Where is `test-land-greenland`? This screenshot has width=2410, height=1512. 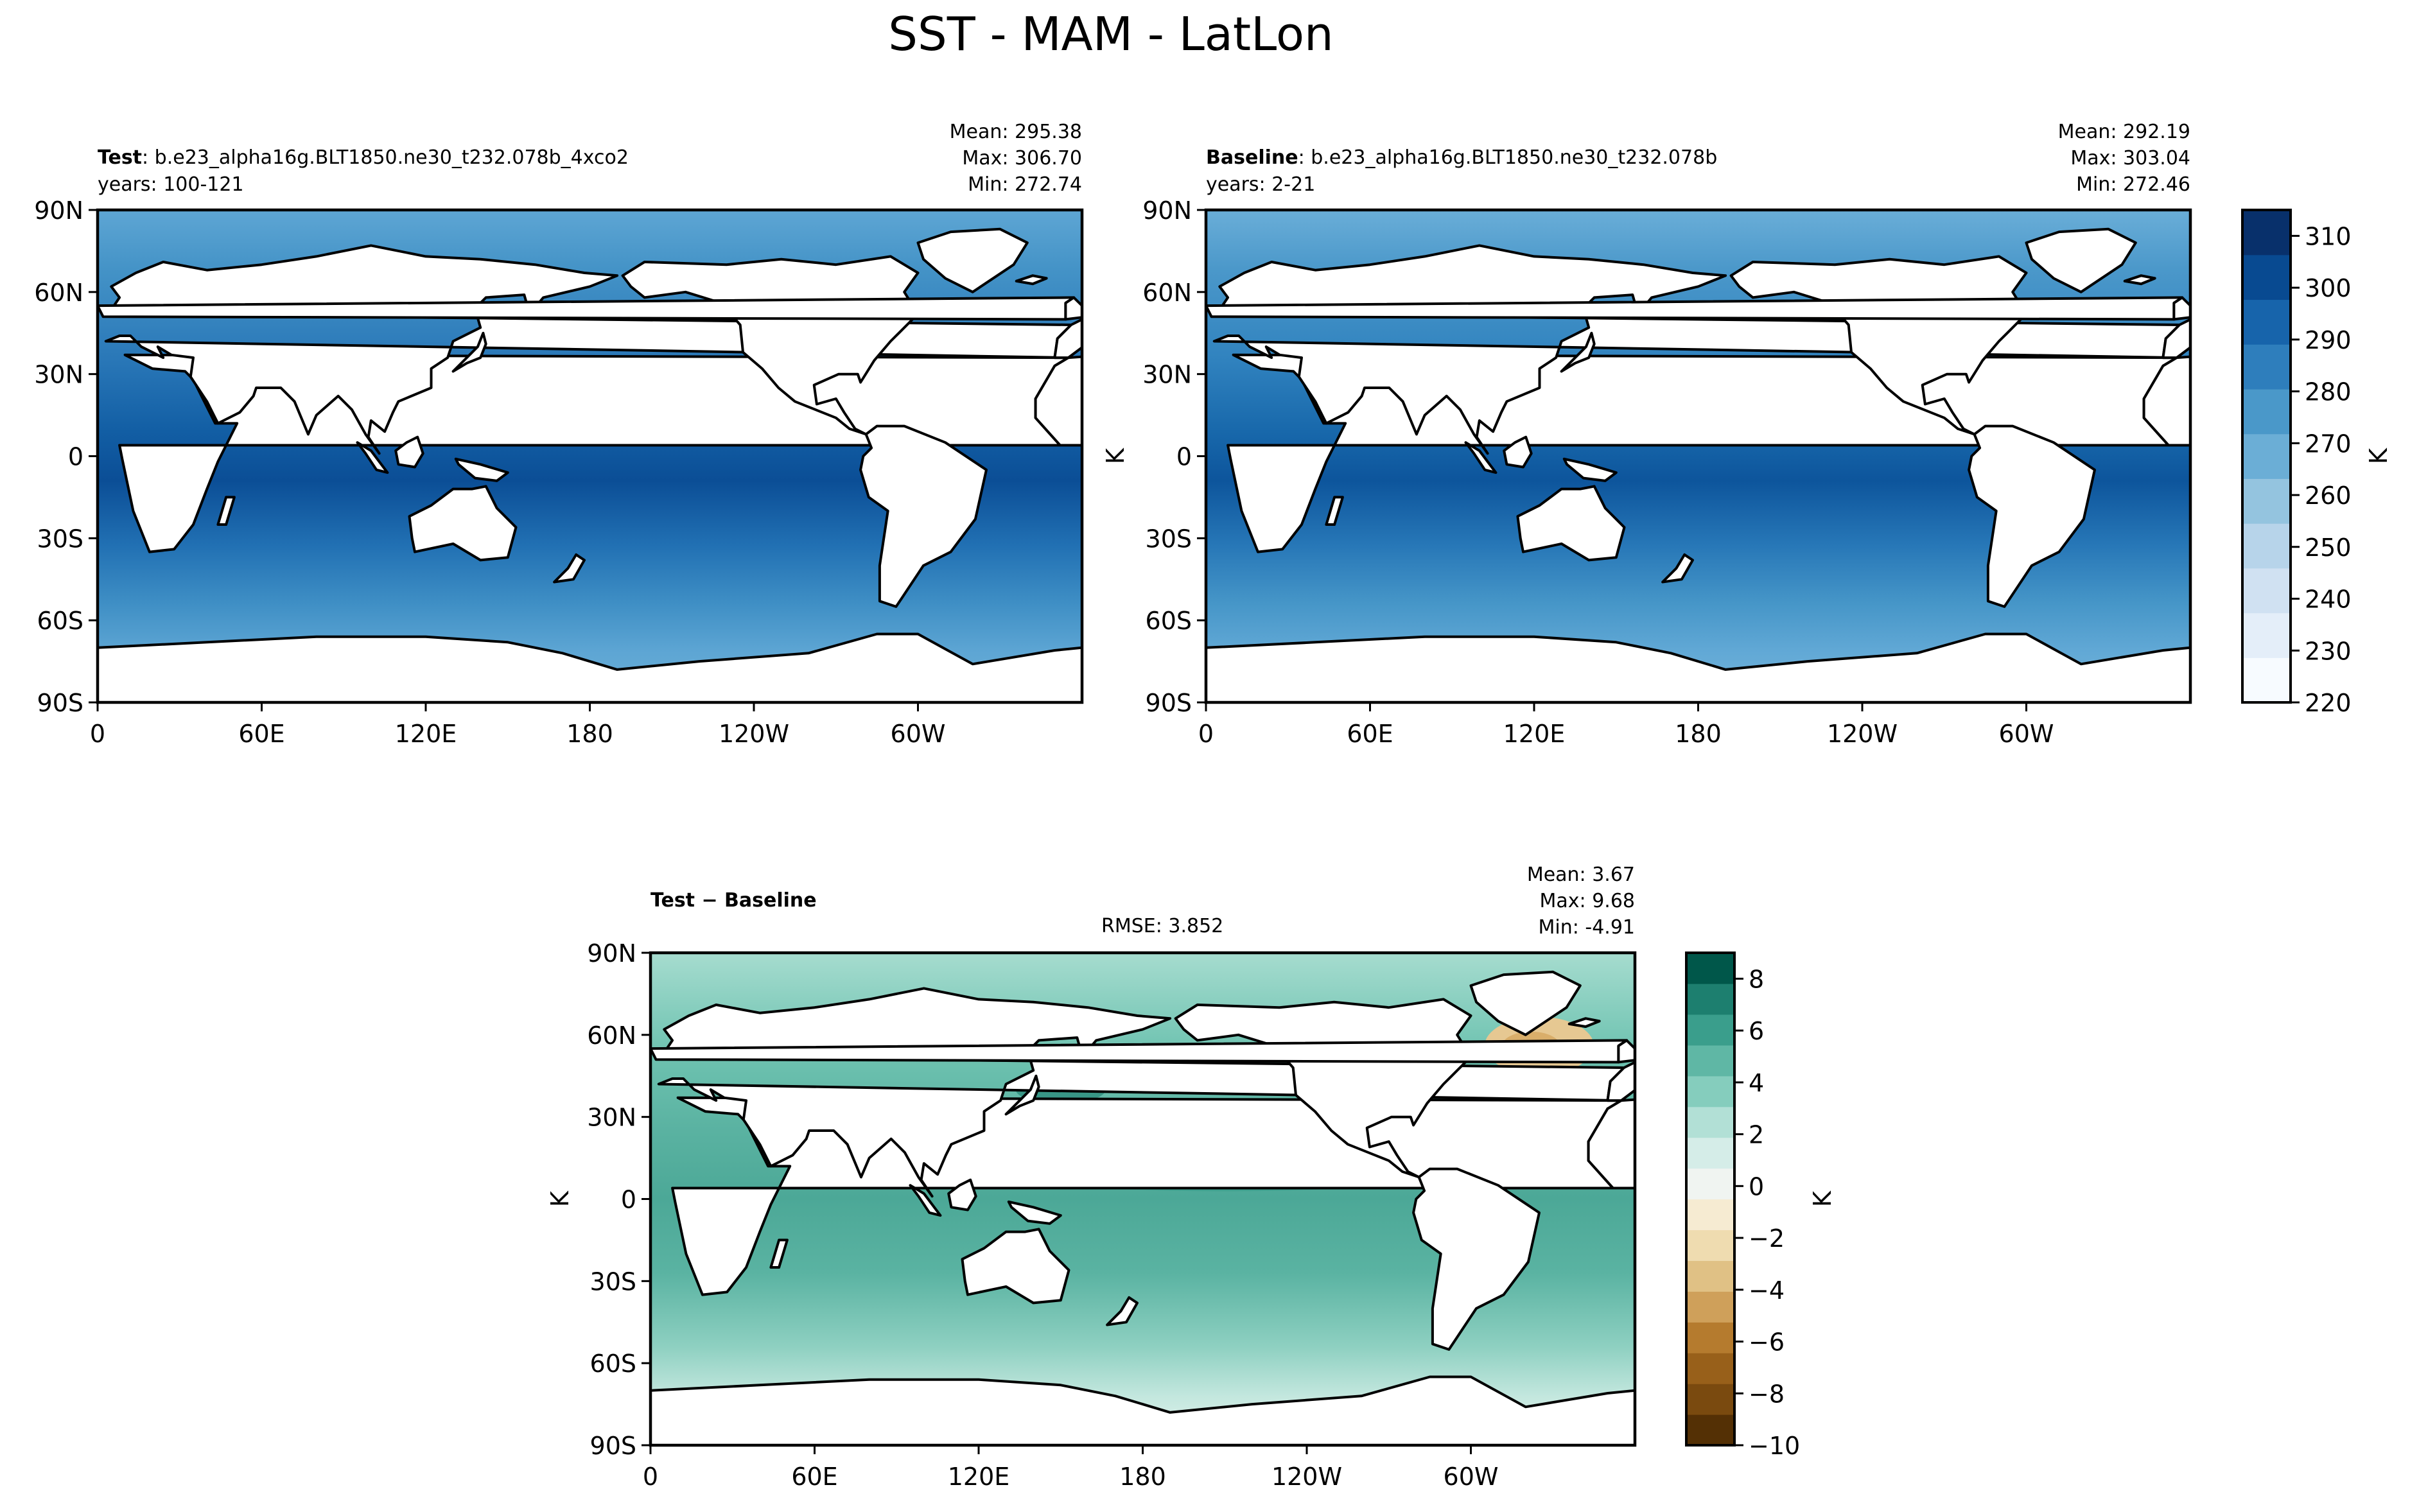 test-land-greenland is located at coordinates (972, 260).